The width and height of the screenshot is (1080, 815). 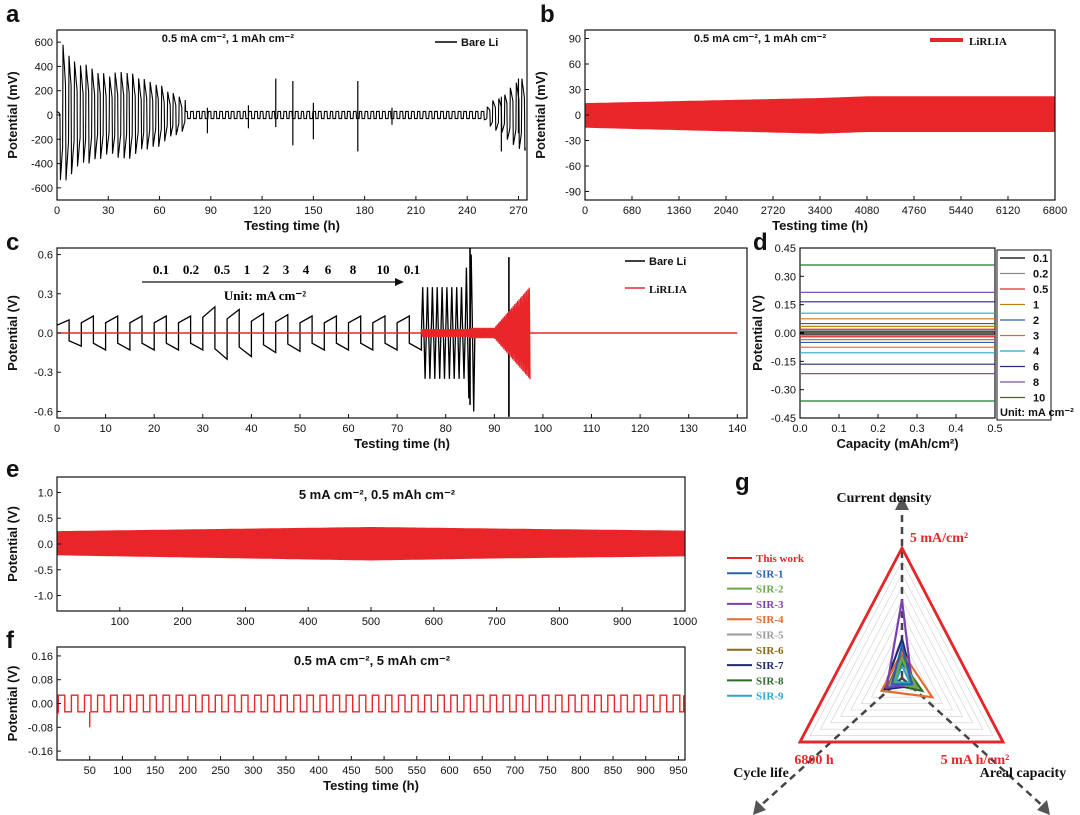 I want to click on lirlia-trace, so click(x=370, y=705).